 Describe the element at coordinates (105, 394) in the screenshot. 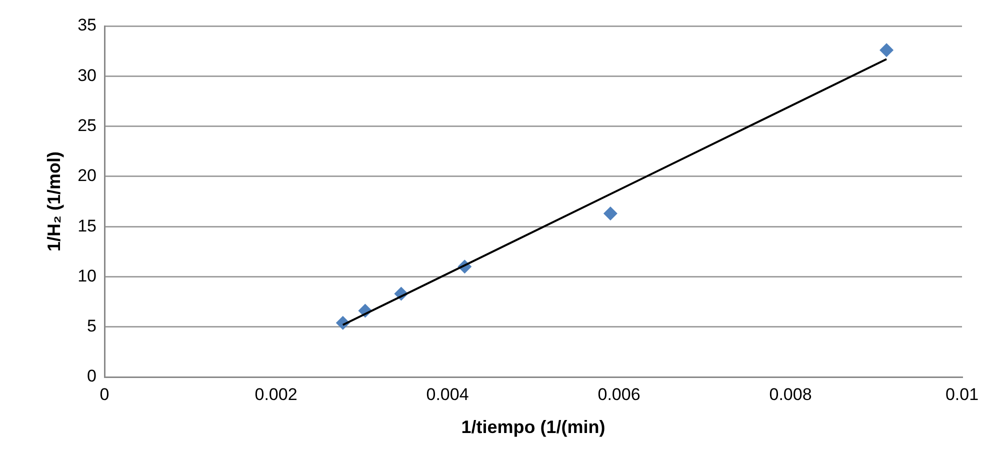

I see `x-tick-label: 0` at that location.